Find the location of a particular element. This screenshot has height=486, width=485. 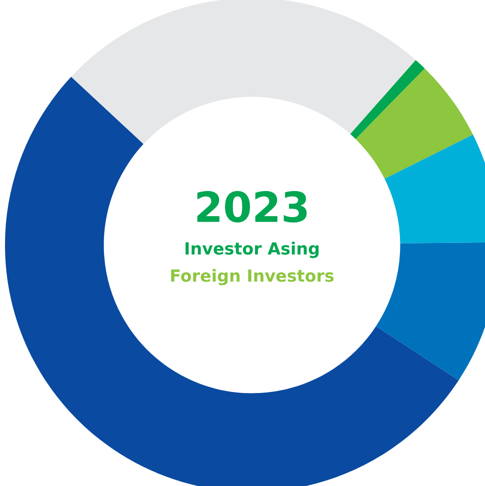

text: 2023 is located at coordinates (252, 206).